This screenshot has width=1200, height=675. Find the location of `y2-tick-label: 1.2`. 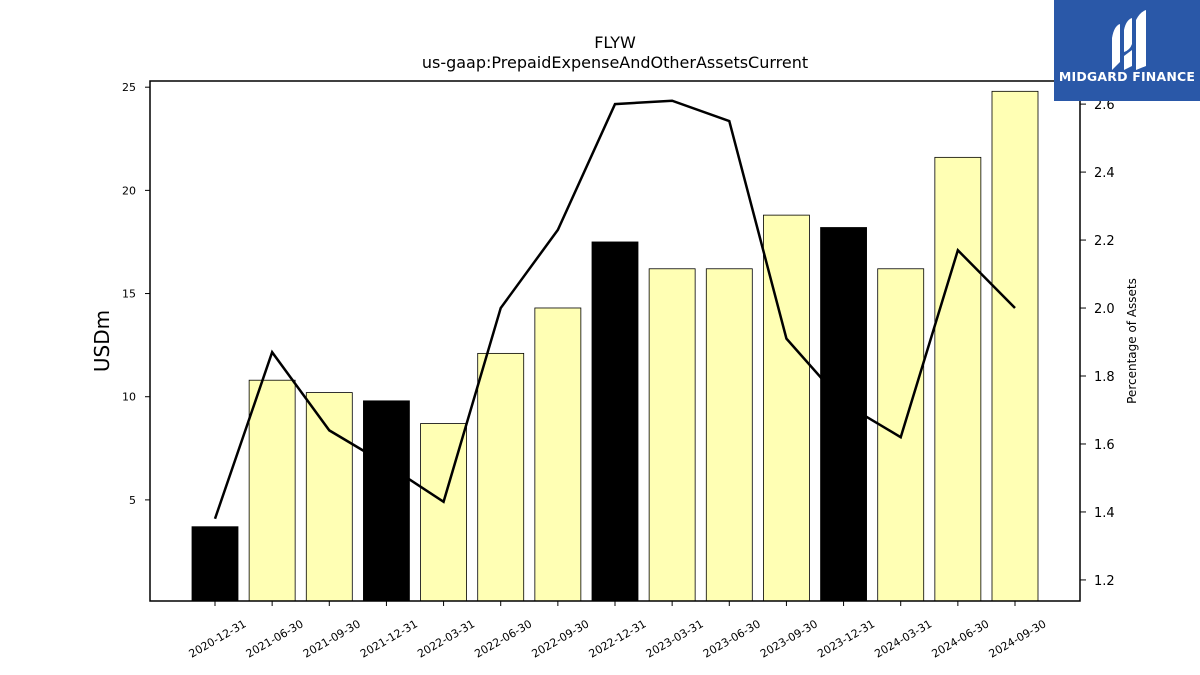

y2-tick-label: 1.2 is located at coordinates (1104, 581).